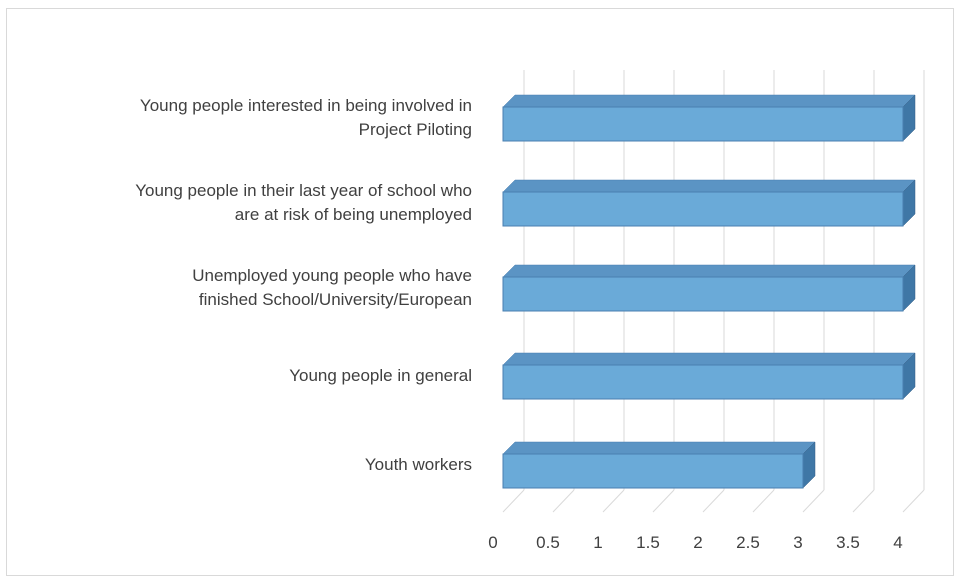 This screenshot has height=578, width=957. I want to click on x-tick-label: 3, so click(798, 542).